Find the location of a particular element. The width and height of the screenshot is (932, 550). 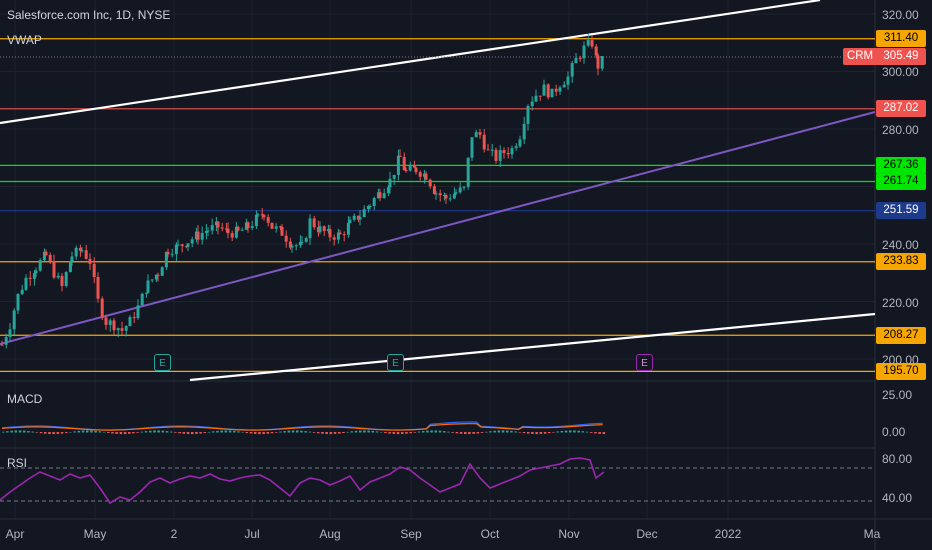

lower-trendline is located at coordinates (532, 347).